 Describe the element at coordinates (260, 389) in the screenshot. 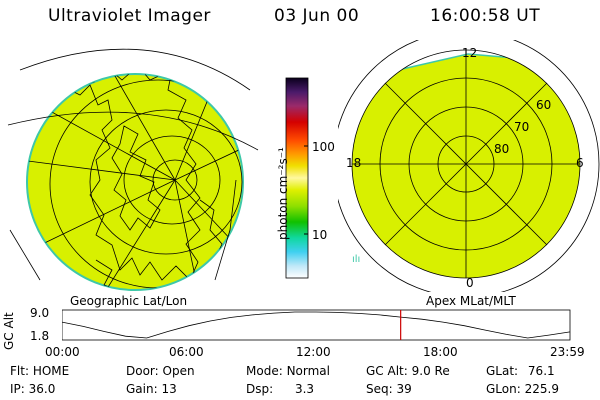

I see `dsp-label: Dsp:` at that location.